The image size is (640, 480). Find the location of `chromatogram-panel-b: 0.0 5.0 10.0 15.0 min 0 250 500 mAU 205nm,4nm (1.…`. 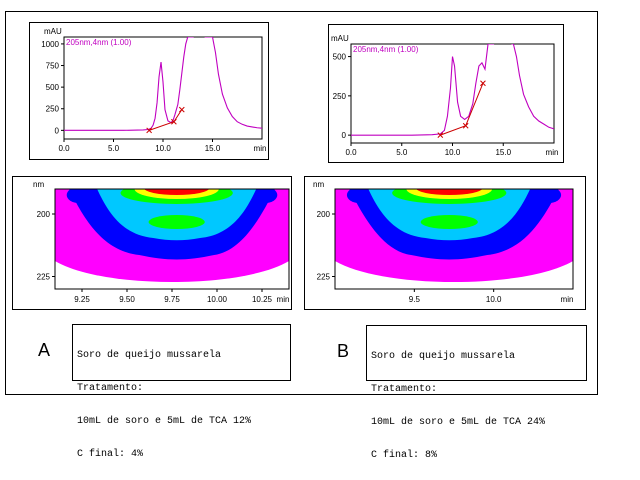

chromatogram-panel-b: 0.0 5.0 10.0 15.0 min 0 250 500 mAU 205nm,4nm (1.… is located at coordinates (446, 93).